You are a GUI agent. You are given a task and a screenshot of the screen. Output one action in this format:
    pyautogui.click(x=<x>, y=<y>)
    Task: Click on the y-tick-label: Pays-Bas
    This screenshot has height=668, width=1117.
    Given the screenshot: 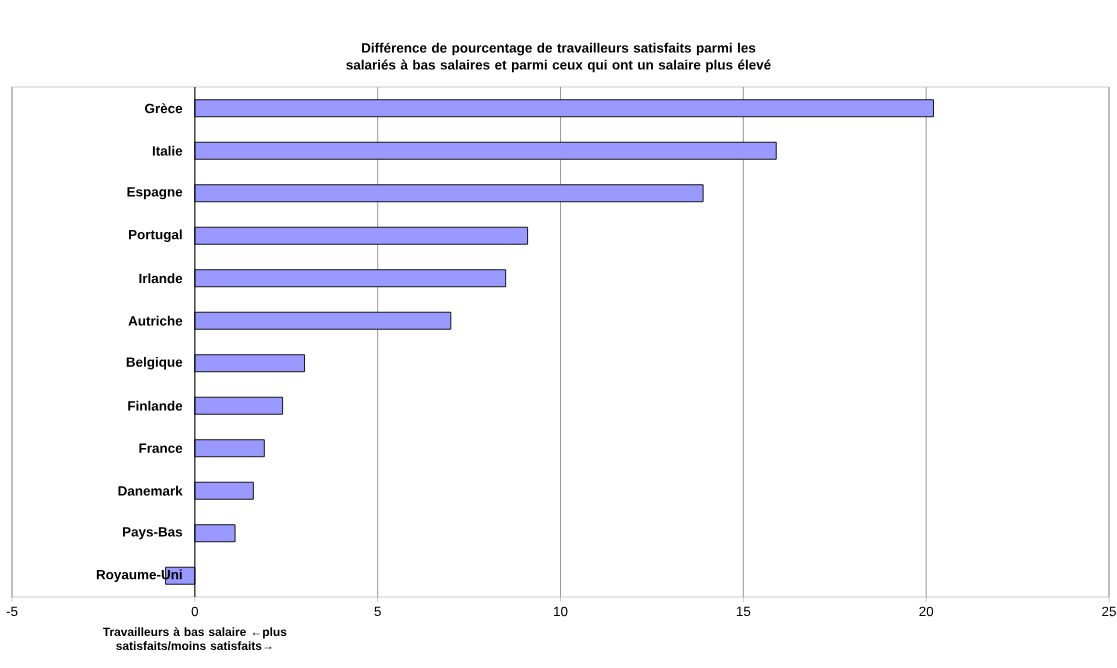 What is the action you would take?
    pyautogui.click(x=152, y=533)
    